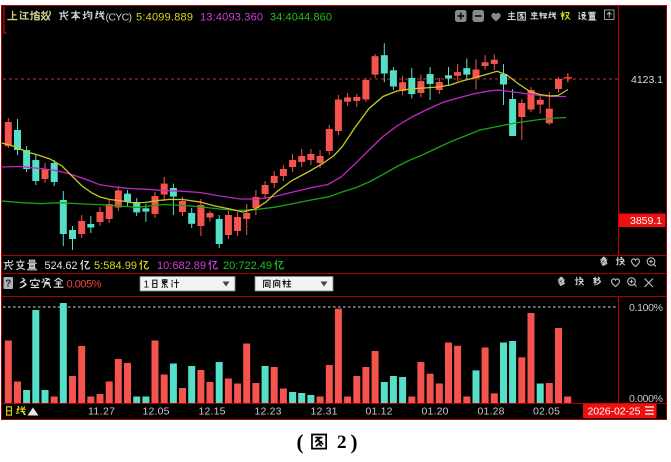 Image resolution: width=671 pixels, height=462 pixels. What do you see at coordinates (164, 18) in the screenshot?
I see `svg-text: 5:4099.889` at bounding box center [164, 18].